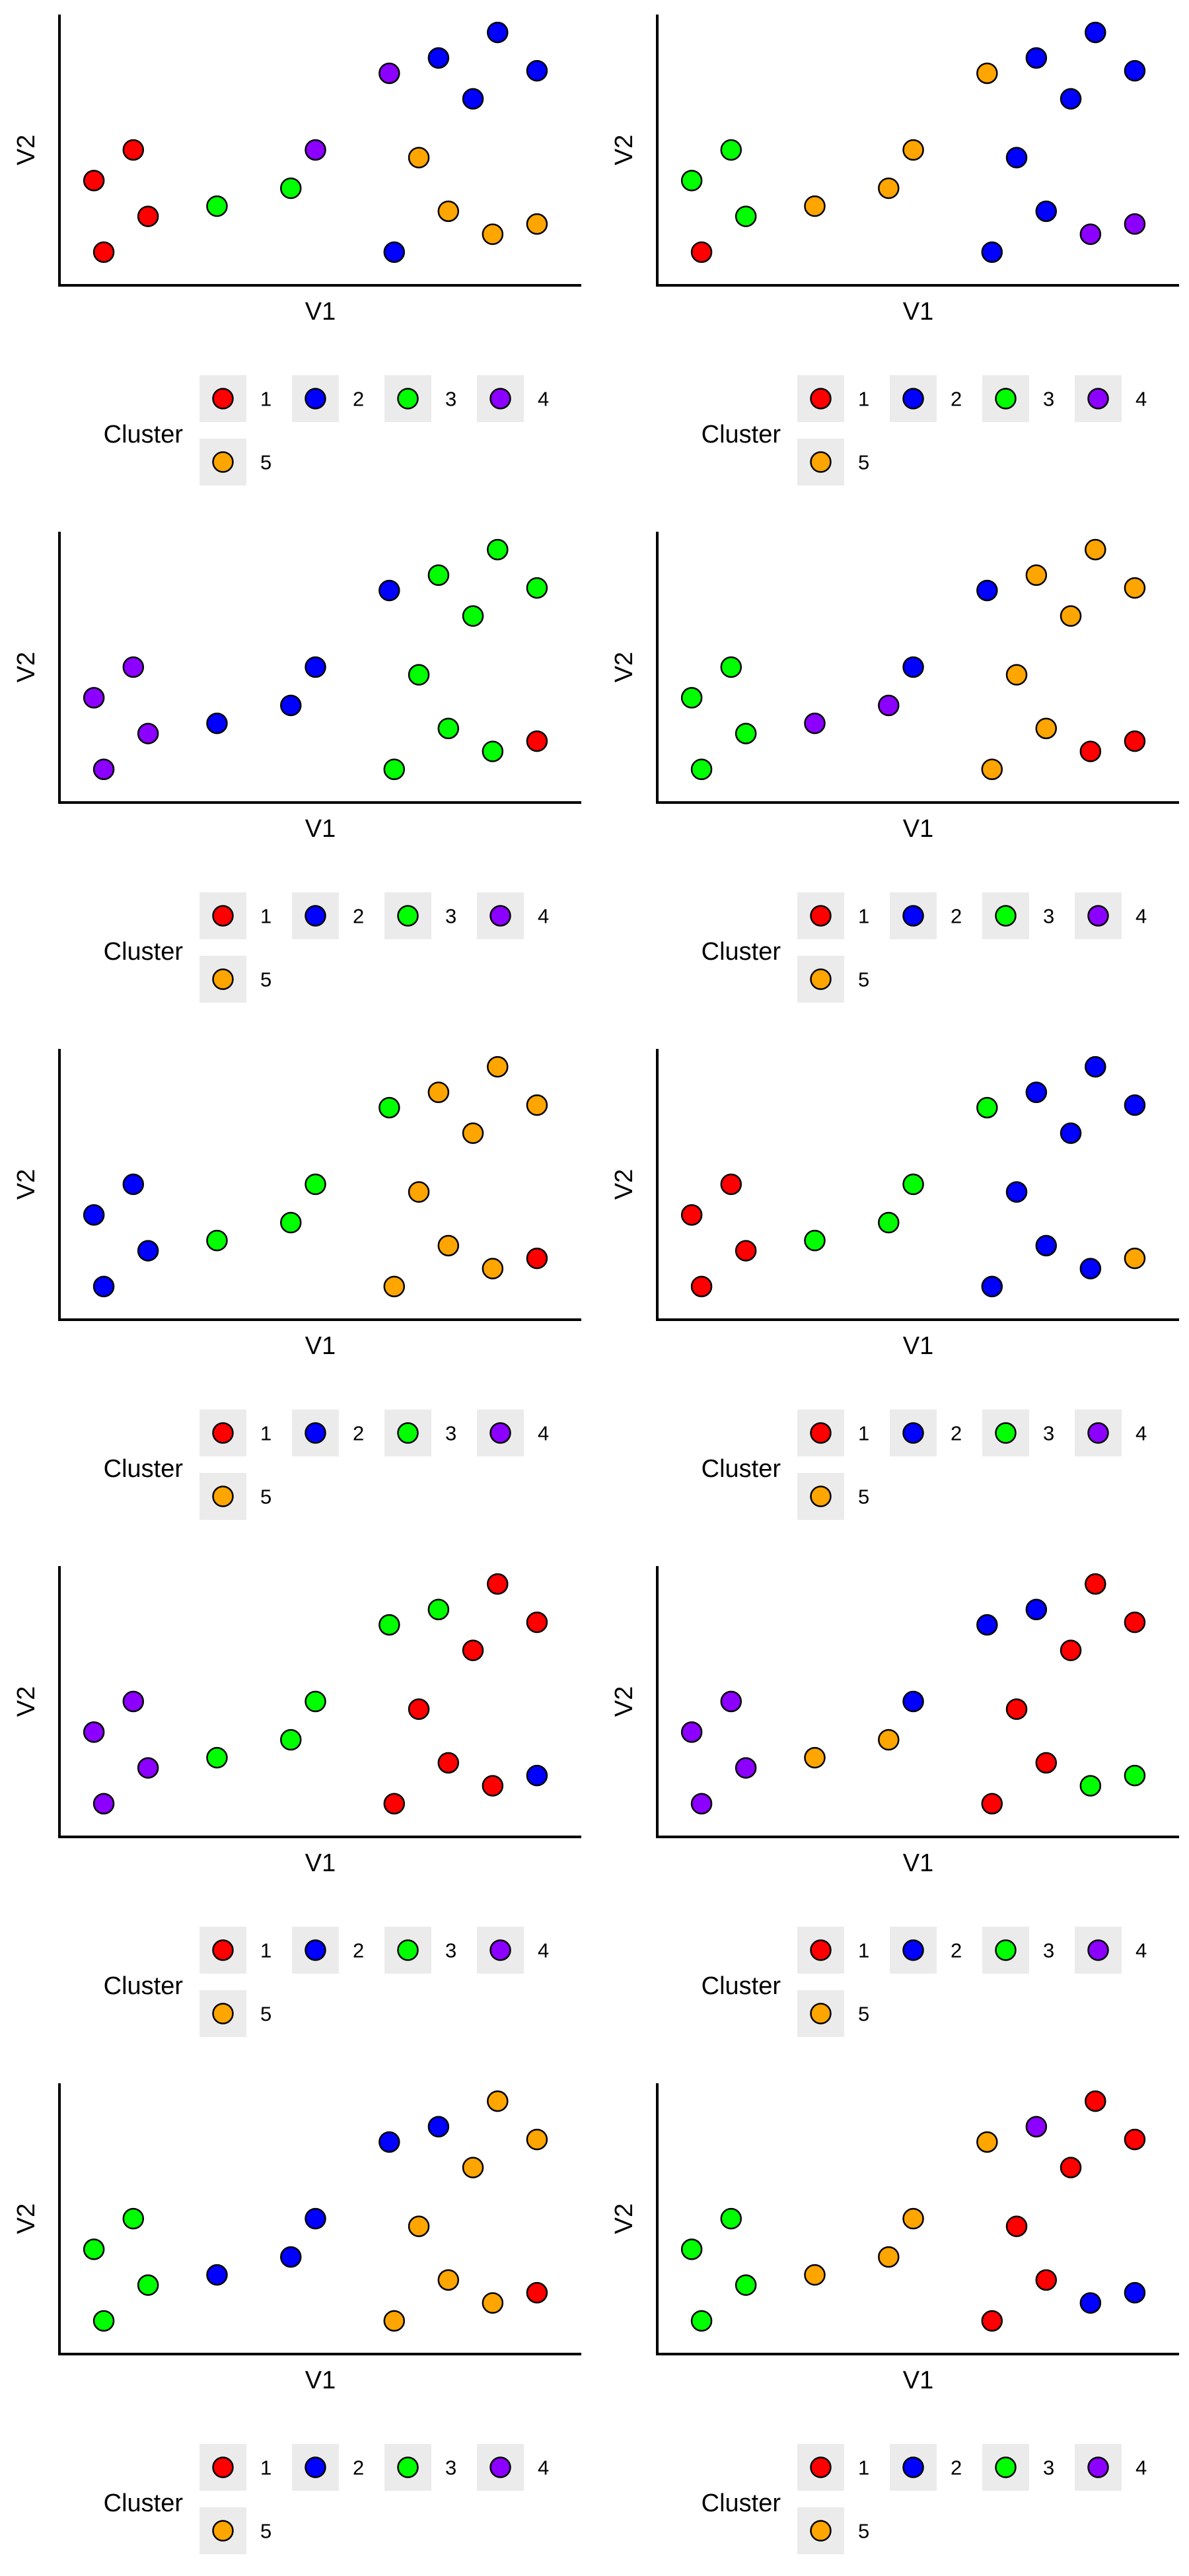 The height and width of the screenshot is (2576, 1189). I want to click on cluster-scatter-panel-7: V1 V2 Cluster 1 2 3 4 5, so click(297, 1801).